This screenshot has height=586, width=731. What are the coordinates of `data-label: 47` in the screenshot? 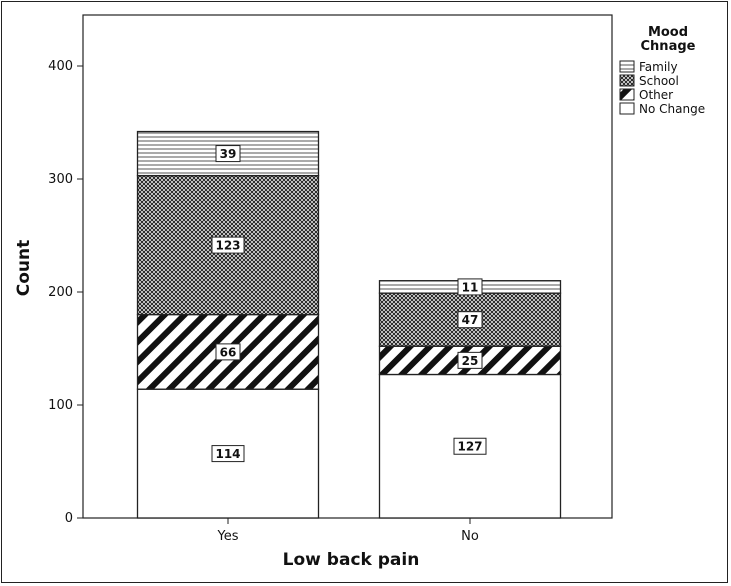 It's located at (470, 320).